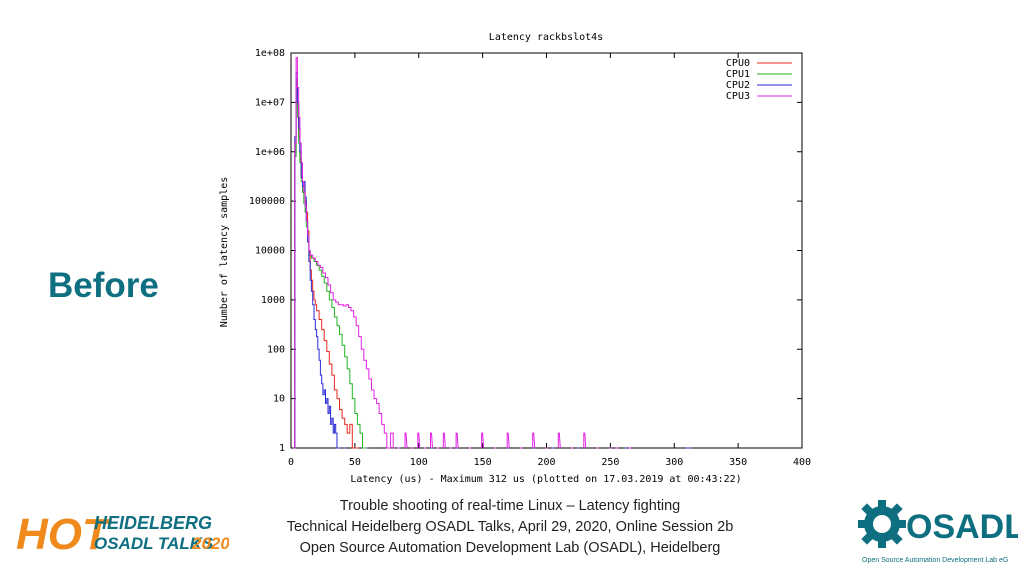  I want to click on hot-big-text: HOT, so click(64, 534).